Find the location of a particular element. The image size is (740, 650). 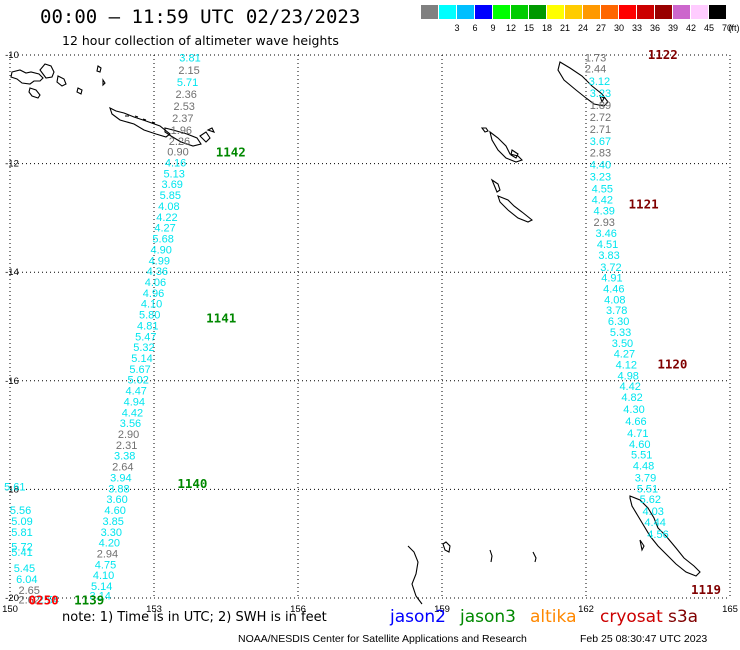

swh-value: 1.96 is located at coordinates (181, 131).